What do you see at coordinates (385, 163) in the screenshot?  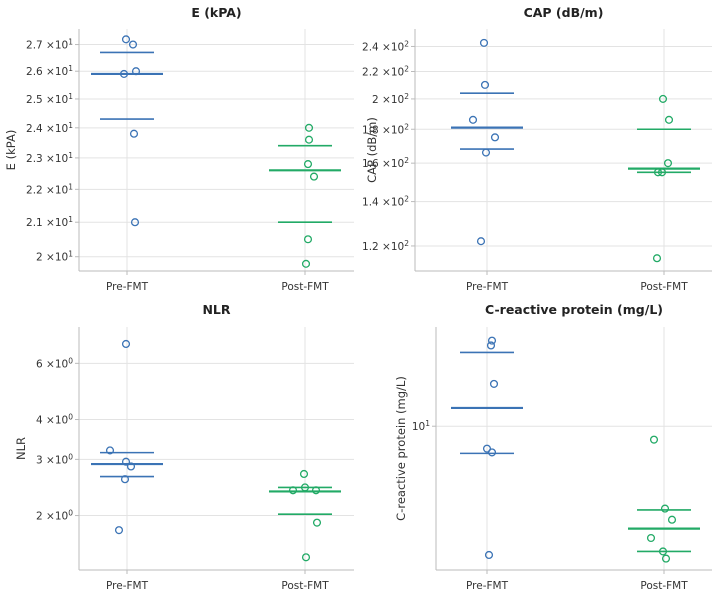 I see `y-tick-label: 1.6 ×102` at bounding box center [385, 163].